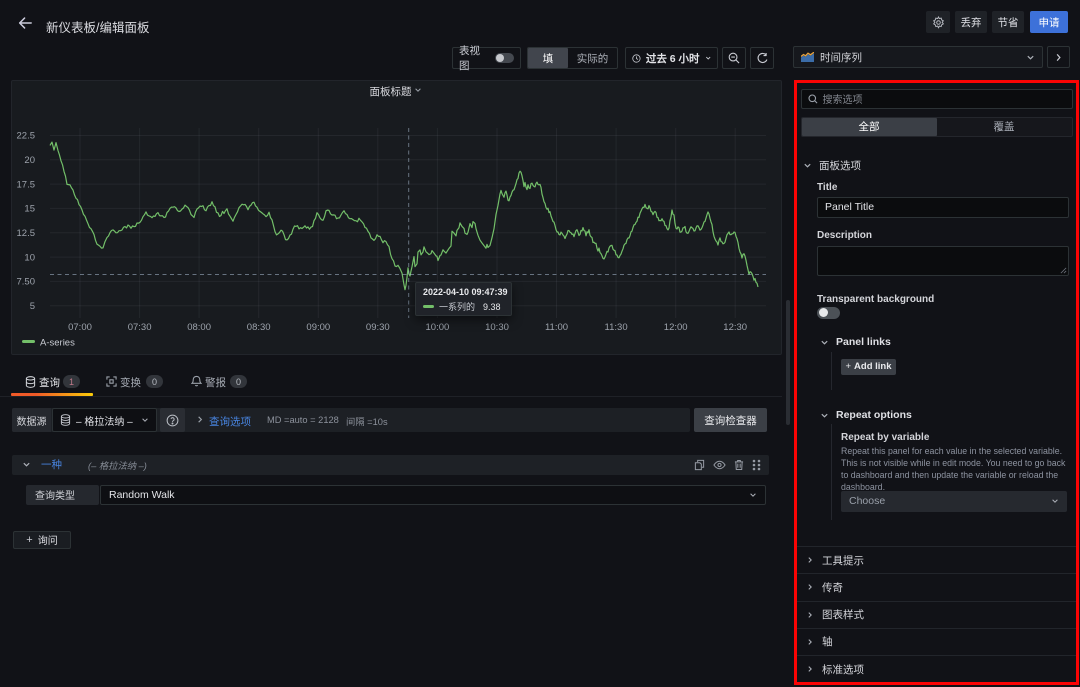 The image size is (1080, 687). What do you see at coordinates (29, 257) in the screenshot?
I see `svg-text: 10` at bounding box center [29, 257].